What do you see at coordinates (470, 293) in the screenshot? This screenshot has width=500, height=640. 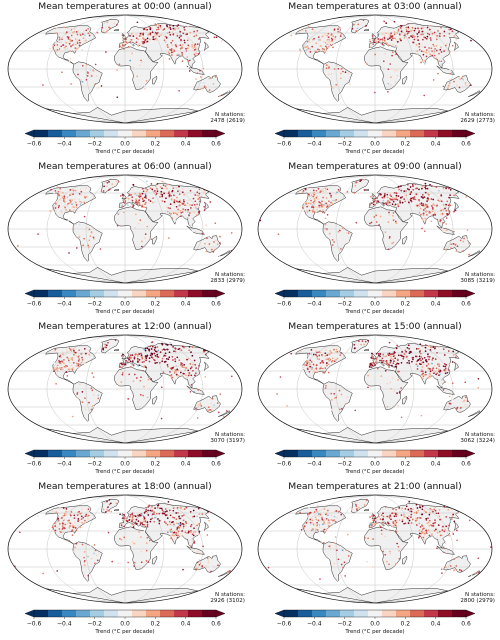 I see `colorbar-extend-high` at bounding box center [470, 293].